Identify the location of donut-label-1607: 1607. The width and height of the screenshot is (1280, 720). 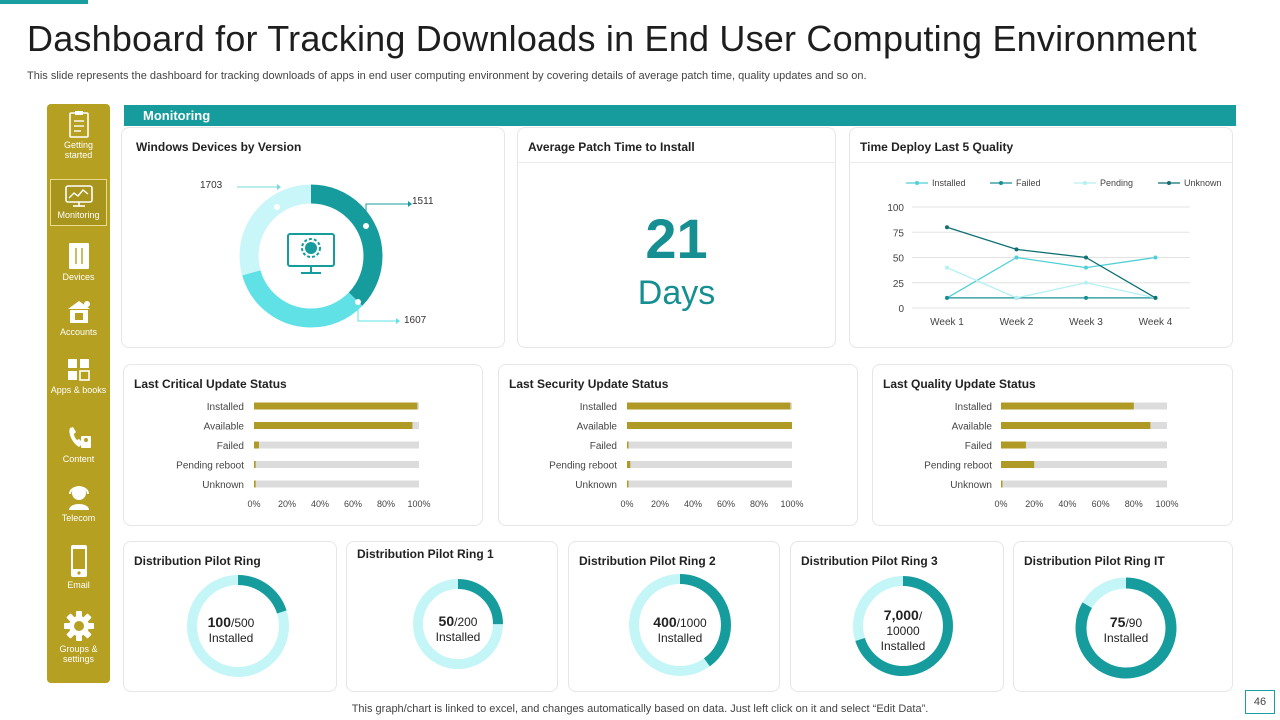
(415, 320).